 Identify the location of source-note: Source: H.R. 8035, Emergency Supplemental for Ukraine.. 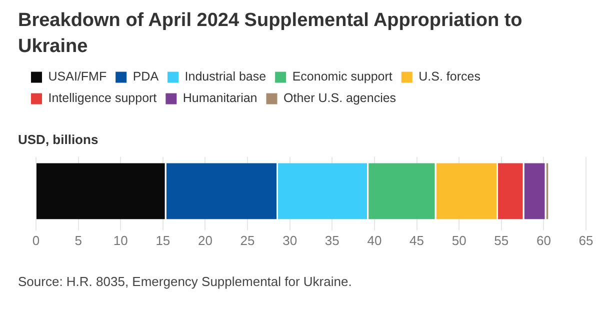
(185, 281).